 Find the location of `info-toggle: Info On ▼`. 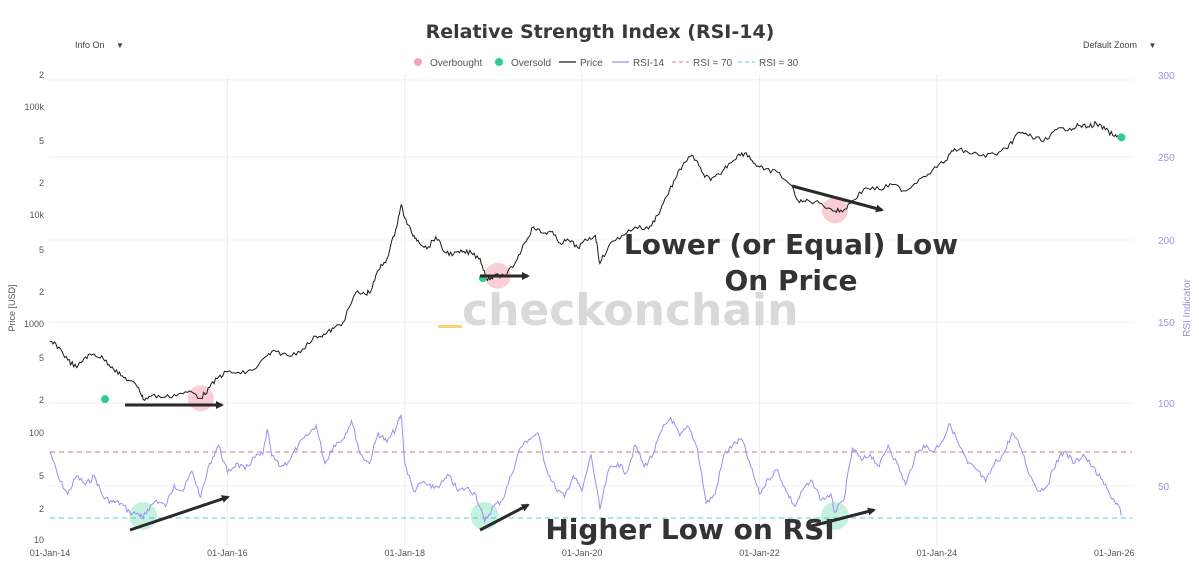

info-toggle: Info On ▼ is located at coordinates (99, 45).